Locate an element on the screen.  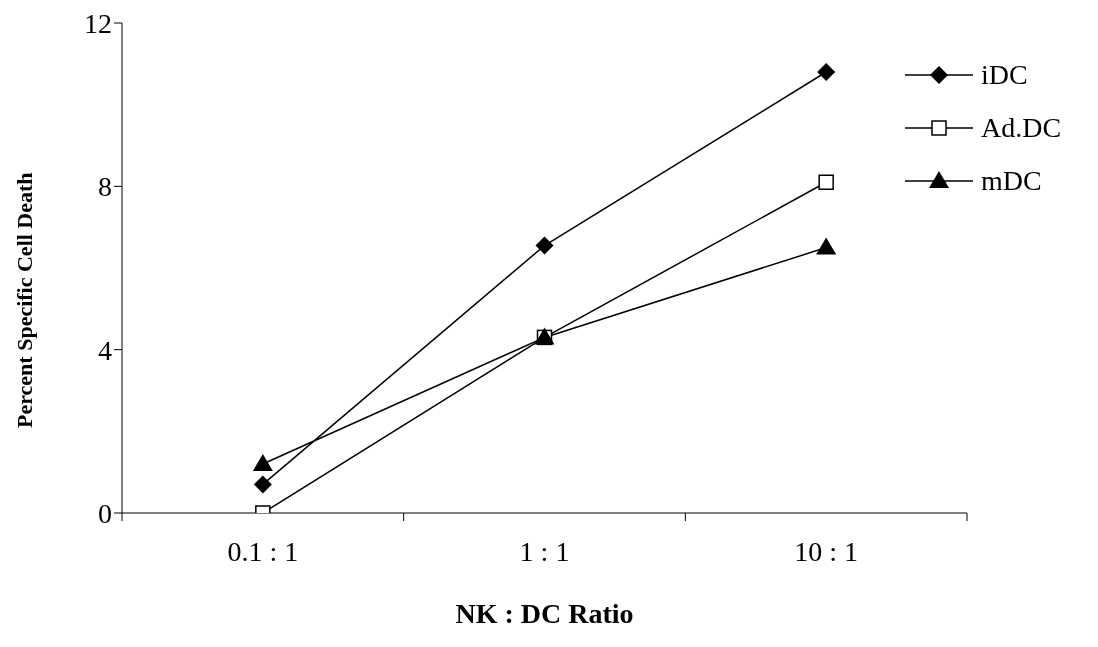
y-tick-label: 12 is located at coordinates (98, 23).